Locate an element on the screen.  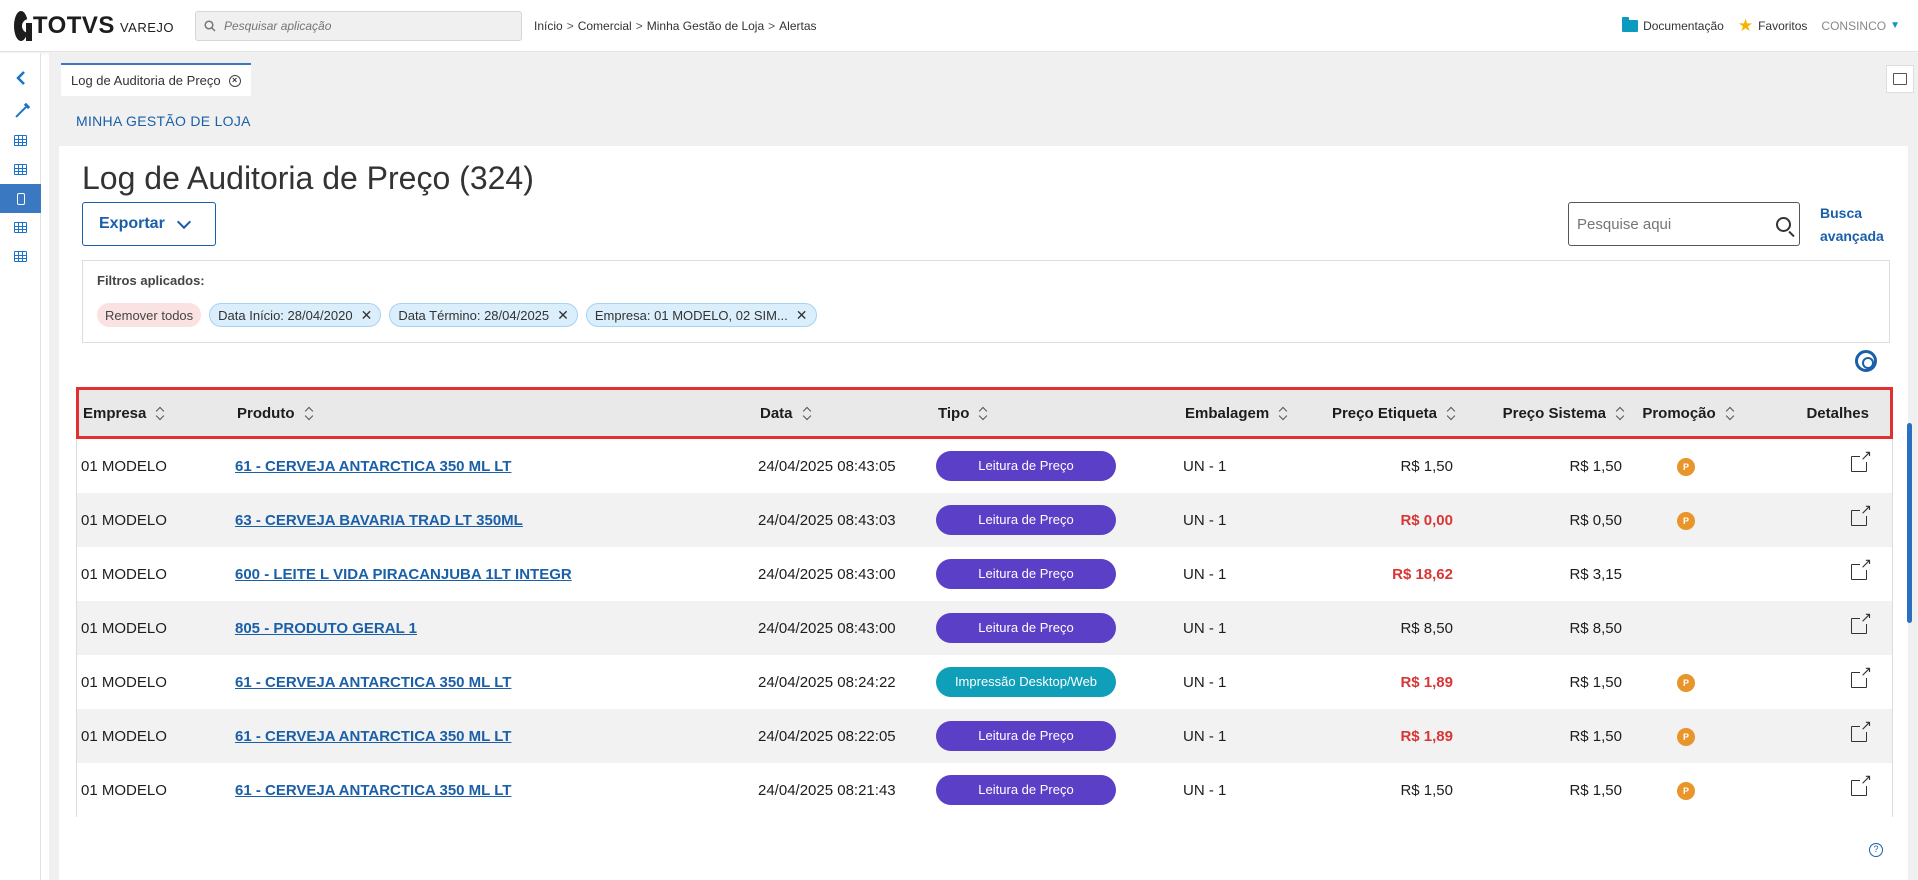
breadcrumb-item-comercial: Comercial is located at coordinates (604, 25).